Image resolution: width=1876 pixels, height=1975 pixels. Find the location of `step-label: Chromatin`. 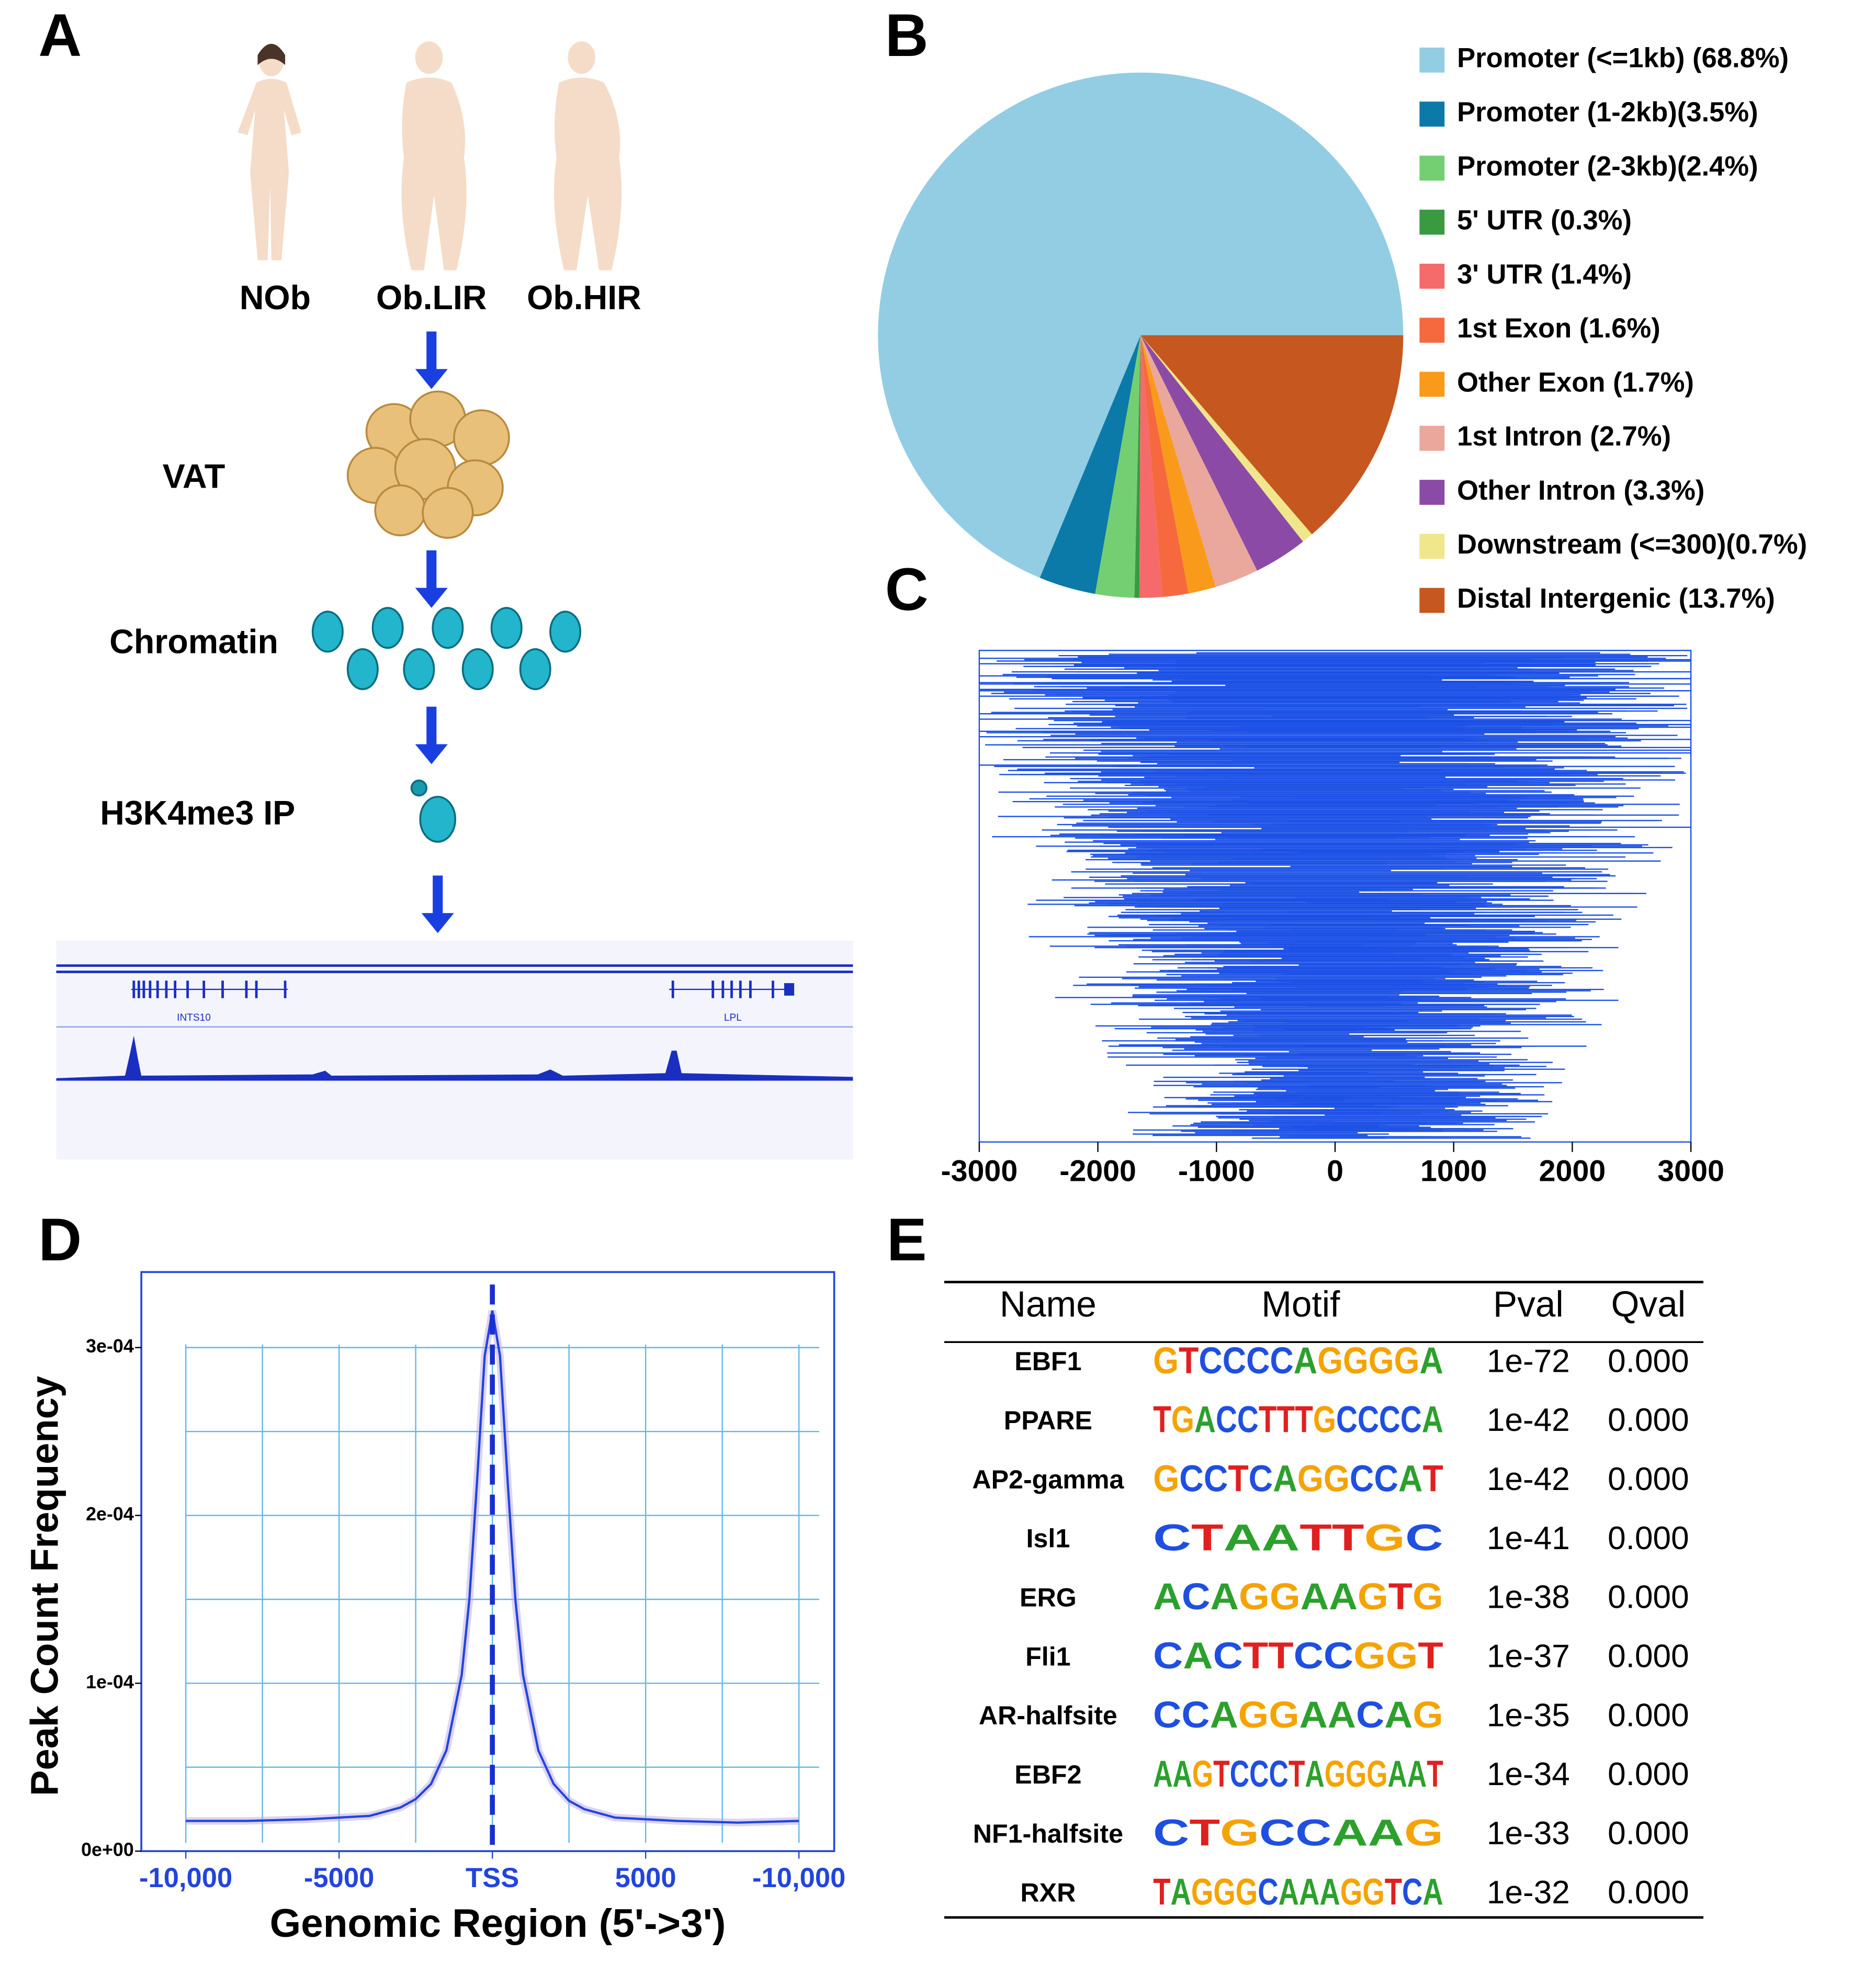

step-label: Chromatin is located at coordinates (193, 641).